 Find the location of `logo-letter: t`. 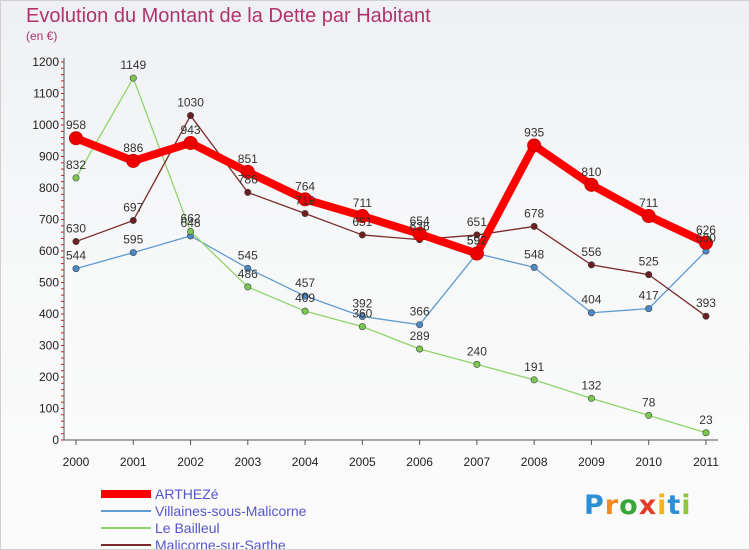

logo-letter: t is located at coordinates (674, 505).